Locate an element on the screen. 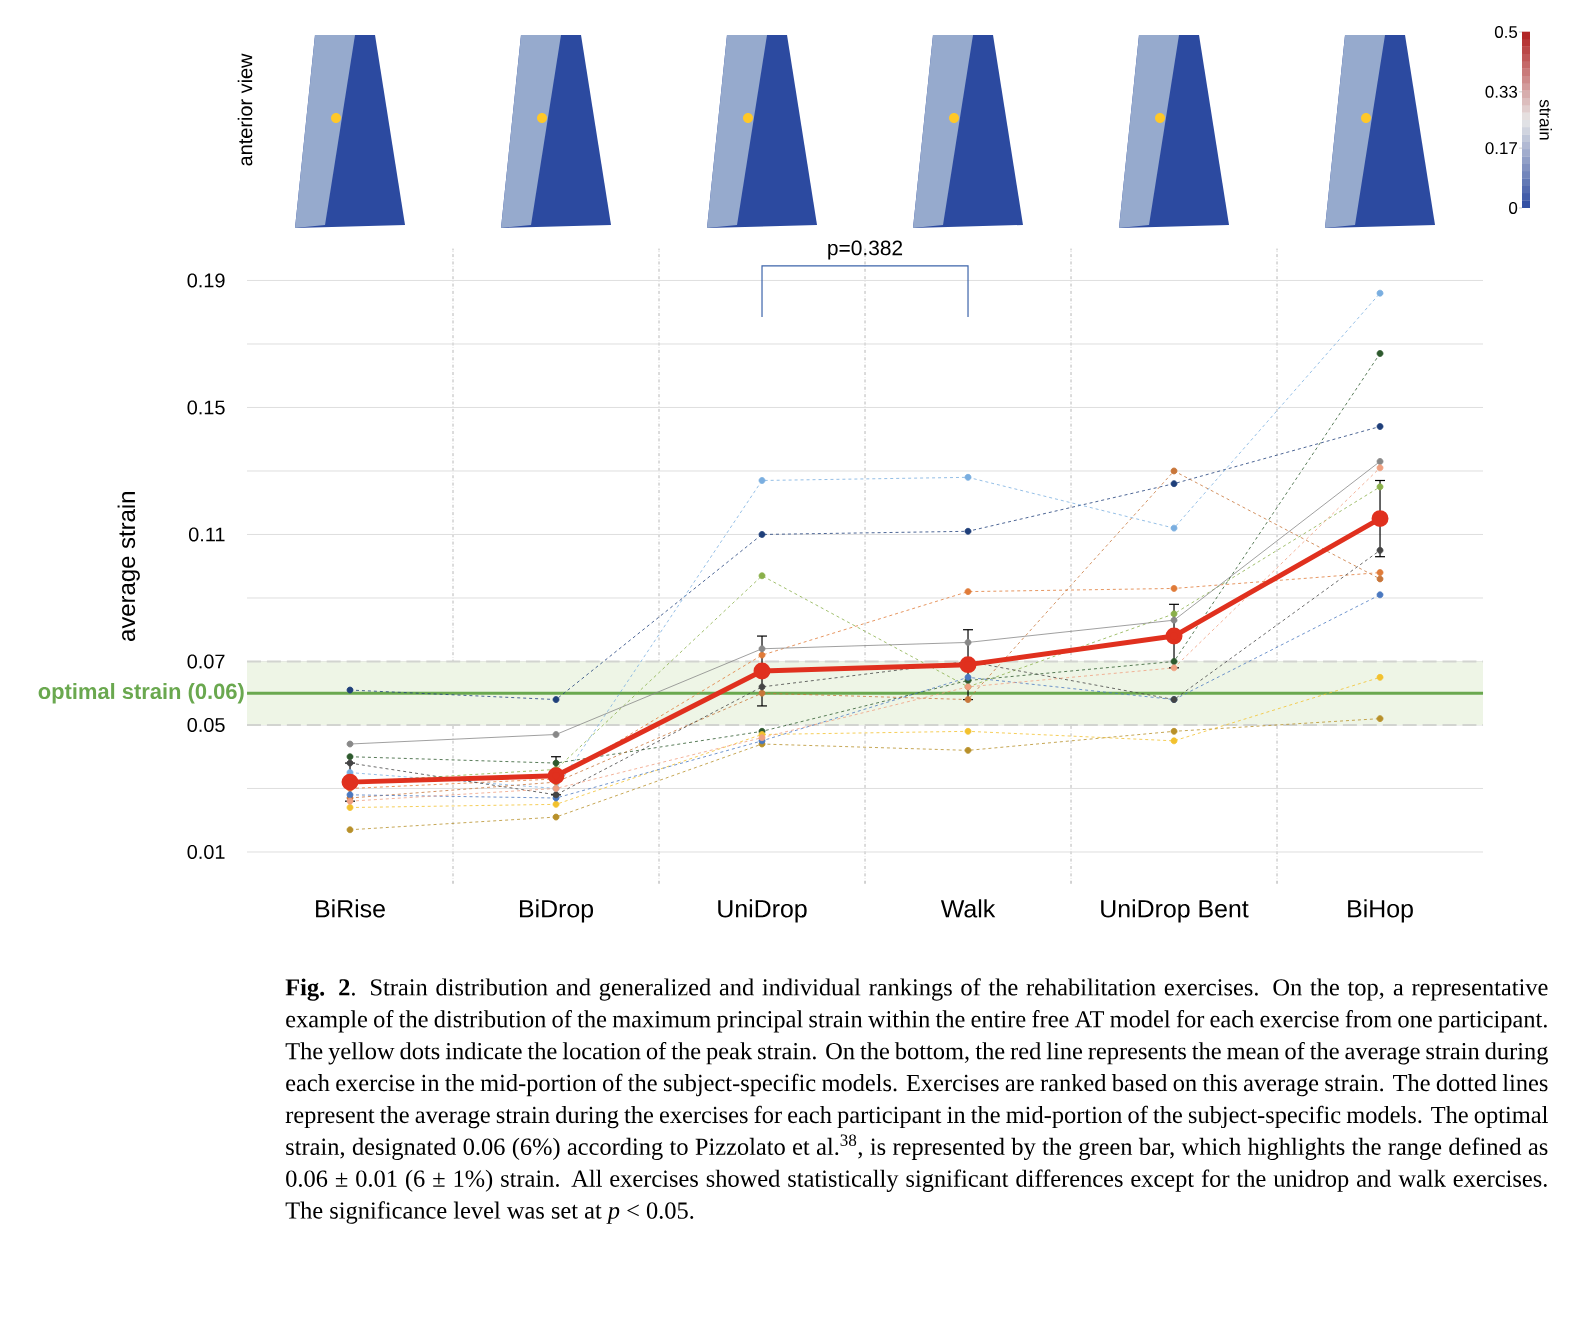 The width and height of the screenshot is (1584, 1320). y-tick-label: 0.15 is located at coordinates (206, 407).